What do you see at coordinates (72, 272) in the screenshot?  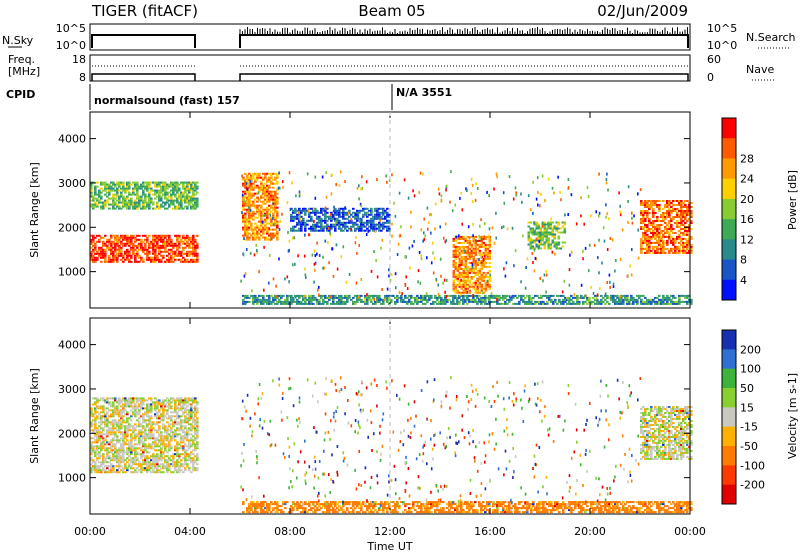 I see `y-tick-label: 1000` at bounding box center [72, 272].